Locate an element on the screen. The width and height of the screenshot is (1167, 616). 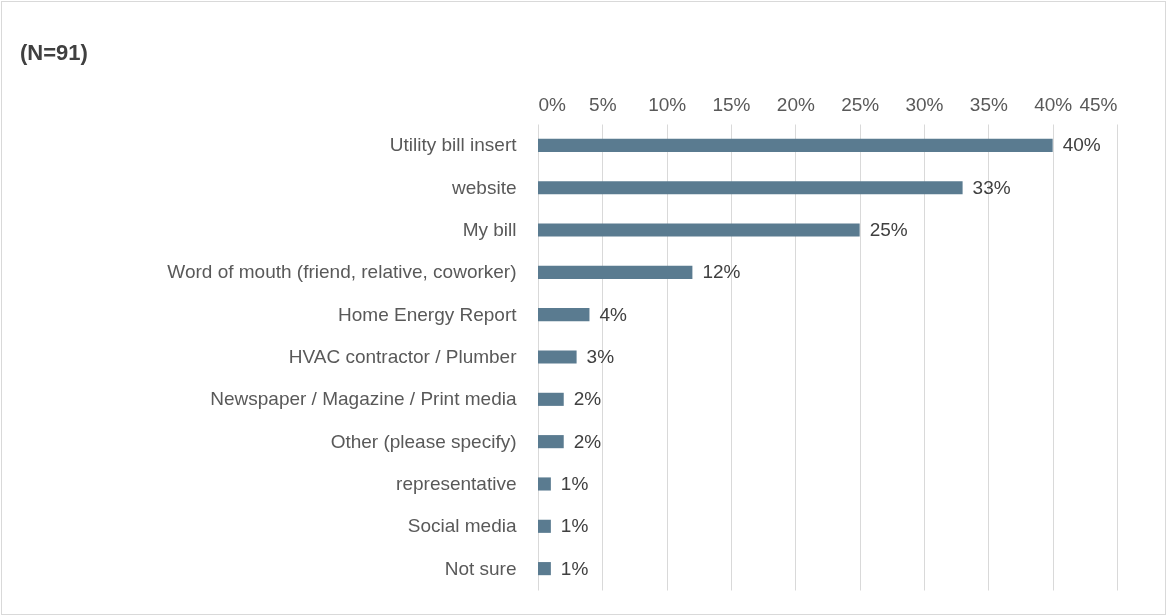
x-tick-label: 15% is located at coordinates (731, 104).